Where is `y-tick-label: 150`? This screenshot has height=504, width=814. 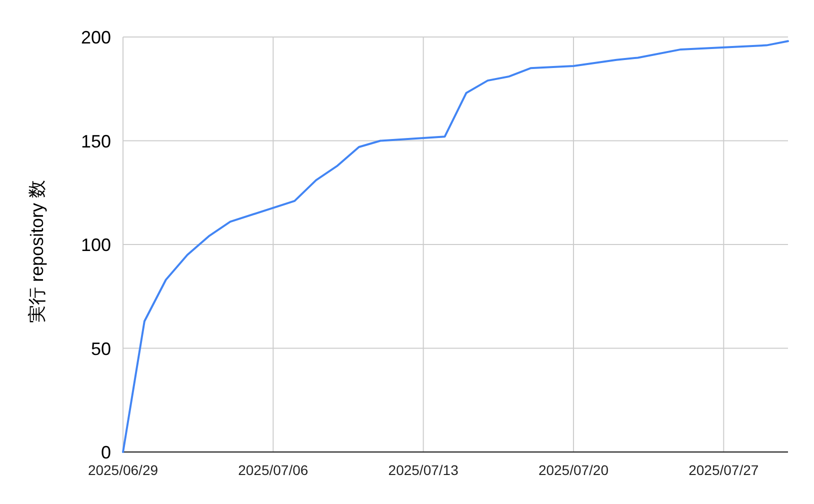 y-tick-label: 150 is located at coordinates (95, 141).